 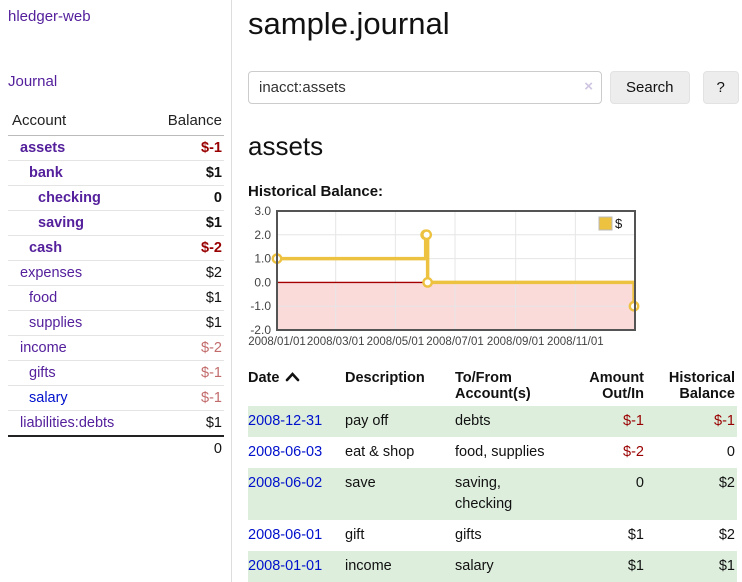 What do you see at coordinates (262, 259) in the screenshot?
I see `svg-text: 1.0` at bounding box center [262, 259].